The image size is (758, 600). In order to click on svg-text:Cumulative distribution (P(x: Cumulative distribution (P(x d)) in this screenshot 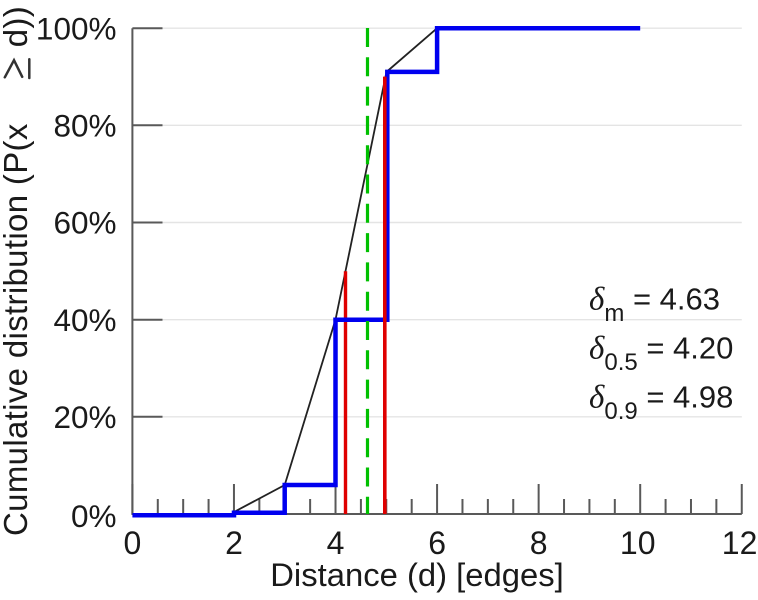, I will do `click(17, 271)`.